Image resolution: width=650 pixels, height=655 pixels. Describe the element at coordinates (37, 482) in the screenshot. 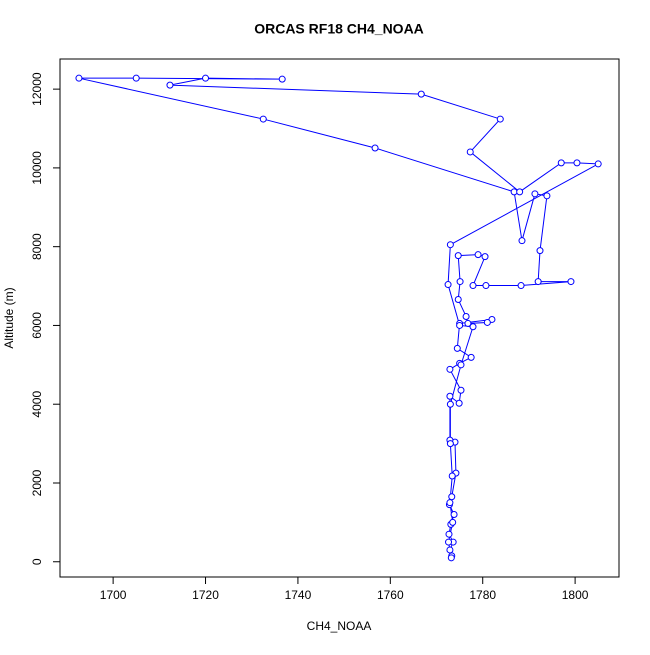

I see `y-tick-label: 2000` at that location.